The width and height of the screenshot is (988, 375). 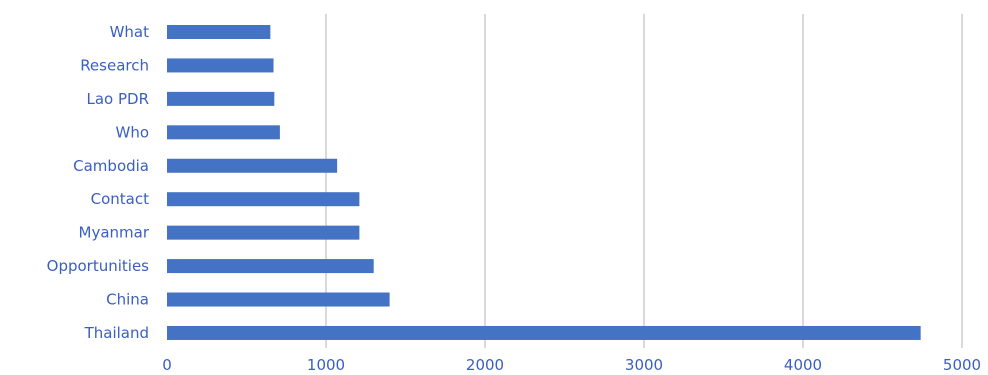 I want to click on category-label: Contact, so click(x=120, y=199).